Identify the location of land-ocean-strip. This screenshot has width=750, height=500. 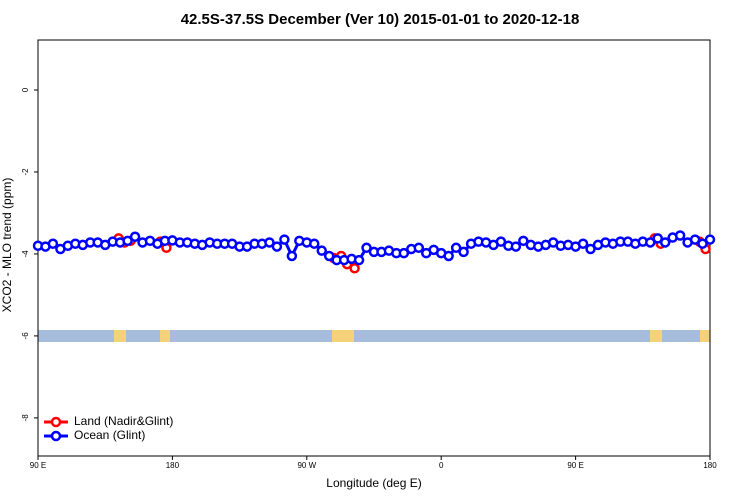
(374, 336).